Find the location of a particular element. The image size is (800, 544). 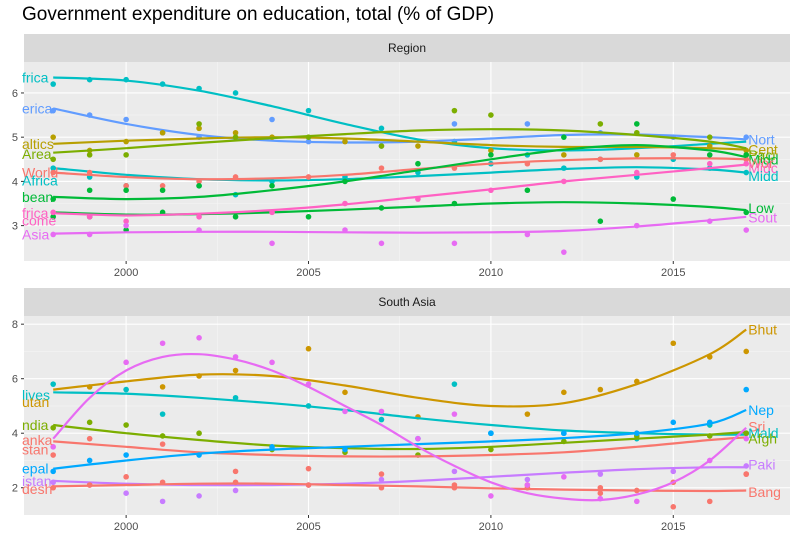

series-start-label: ndia is located at coordinates (35, 425).